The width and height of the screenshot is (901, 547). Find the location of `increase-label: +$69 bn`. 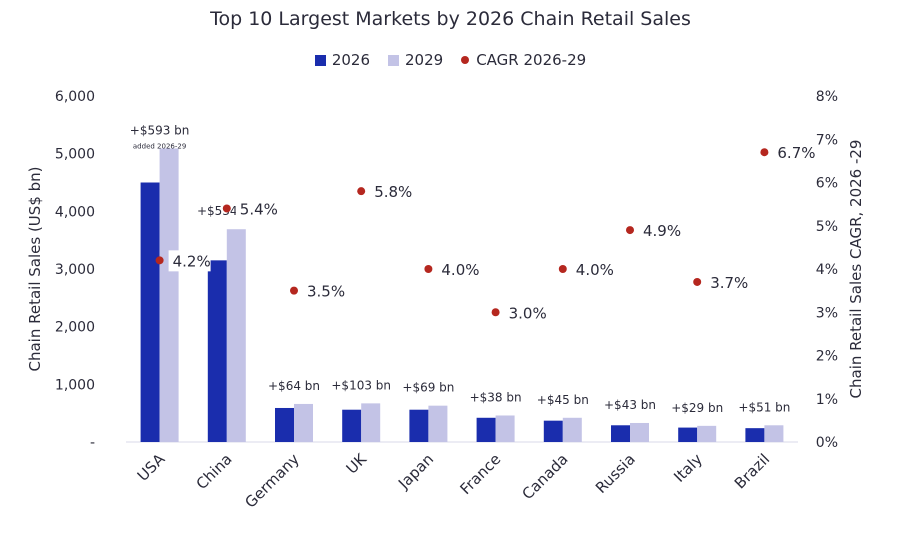

increase-label: +$69 bn is located at coordinates (428, 388).